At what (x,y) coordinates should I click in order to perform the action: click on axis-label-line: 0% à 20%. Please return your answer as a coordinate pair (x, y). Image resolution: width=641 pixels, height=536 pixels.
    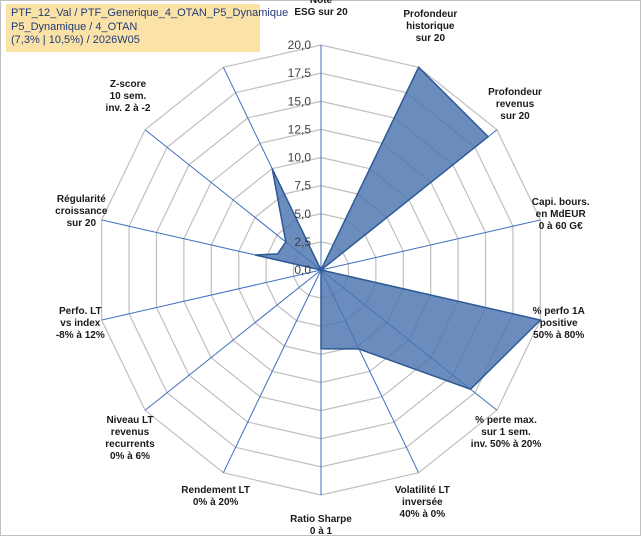
    Looking at the image, I should click on (216, 502).